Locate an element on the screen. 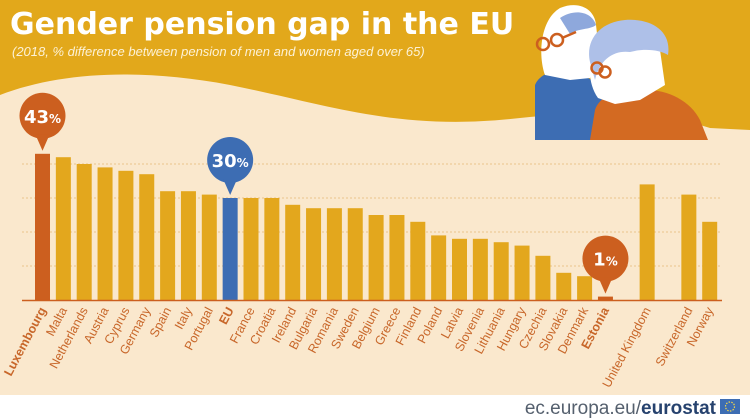  chart-title: Gender pension gap in the EU is located at coordinates (262, 24).